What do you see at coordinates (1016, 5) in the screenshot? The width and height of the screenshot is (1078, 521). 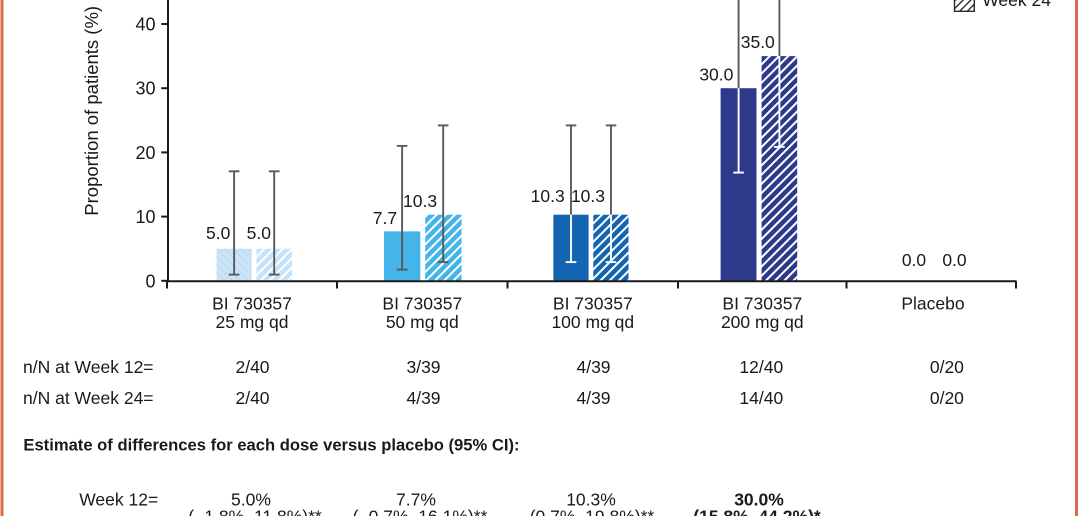 I see `svg-text: Week 24` at bounding box center [1016, 5].